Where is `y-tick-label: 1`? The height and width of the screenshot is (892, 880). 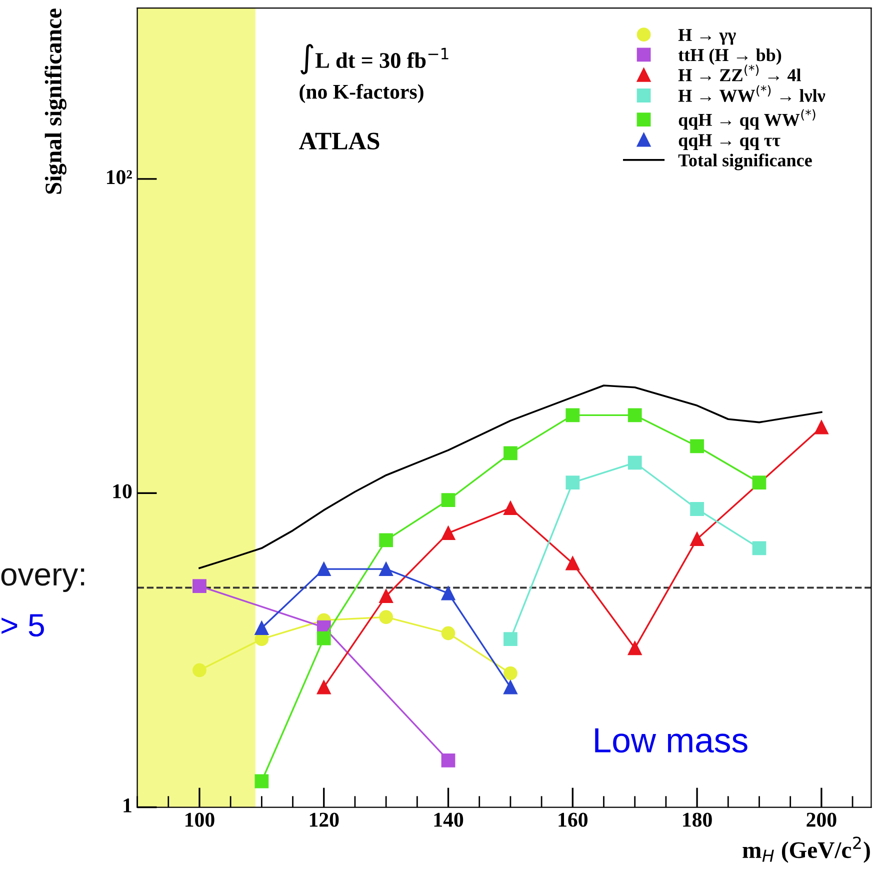
y-tick-label: 1 is located at coordinates (128, 805).